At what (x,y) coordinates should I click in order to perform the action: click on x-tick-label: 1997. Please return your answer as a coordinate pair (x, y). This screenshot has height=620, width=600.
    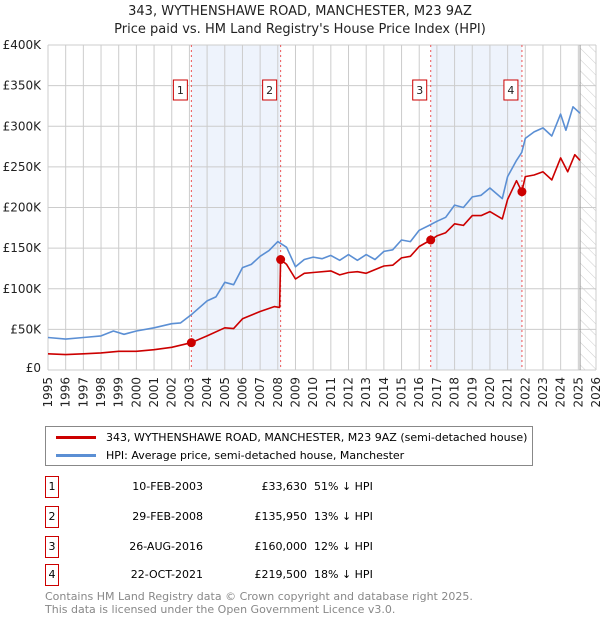
    Looking at the image, I should click on (83, 392).